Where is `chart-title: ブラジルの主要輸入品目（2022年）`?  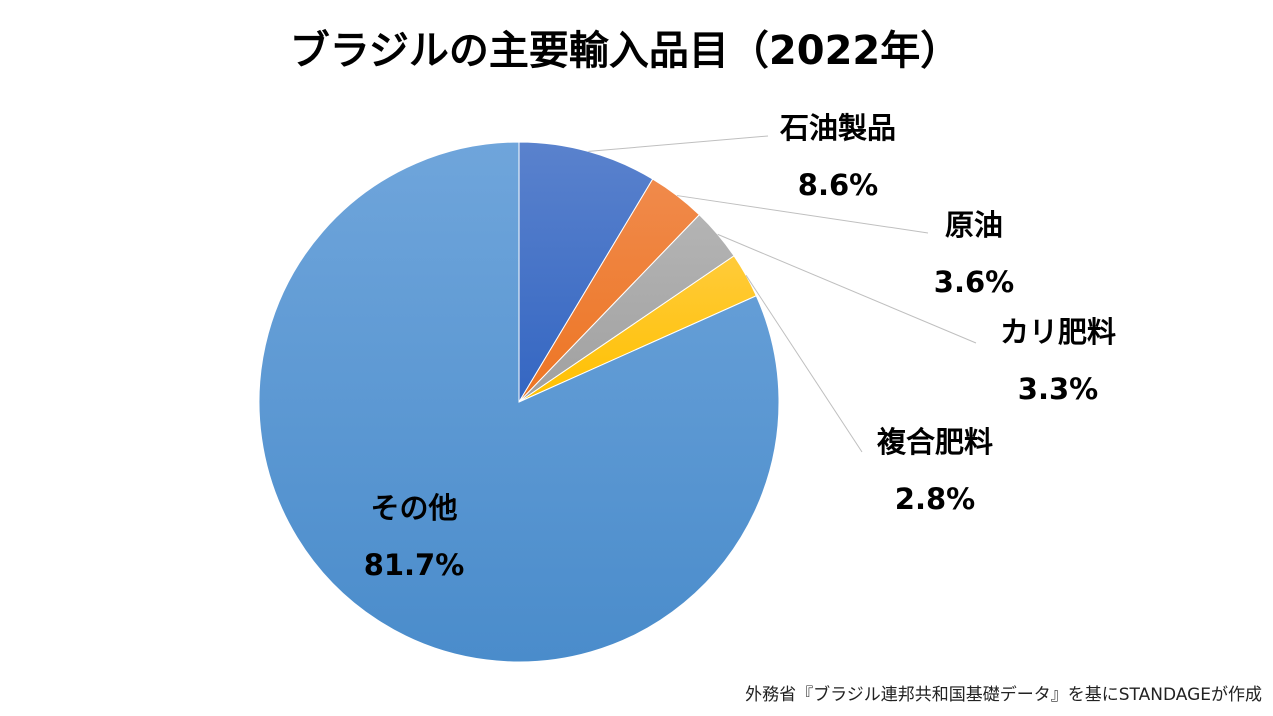
chart-title: ブラジルの主要輸入品目（2022年） is located at coordinates (625, 51).